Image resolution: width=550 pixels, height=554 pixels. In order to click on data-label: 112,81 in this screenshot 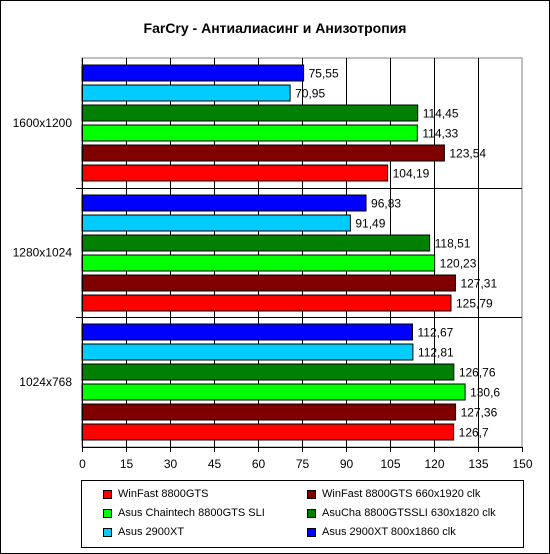, I will do `click(436, 353)`.